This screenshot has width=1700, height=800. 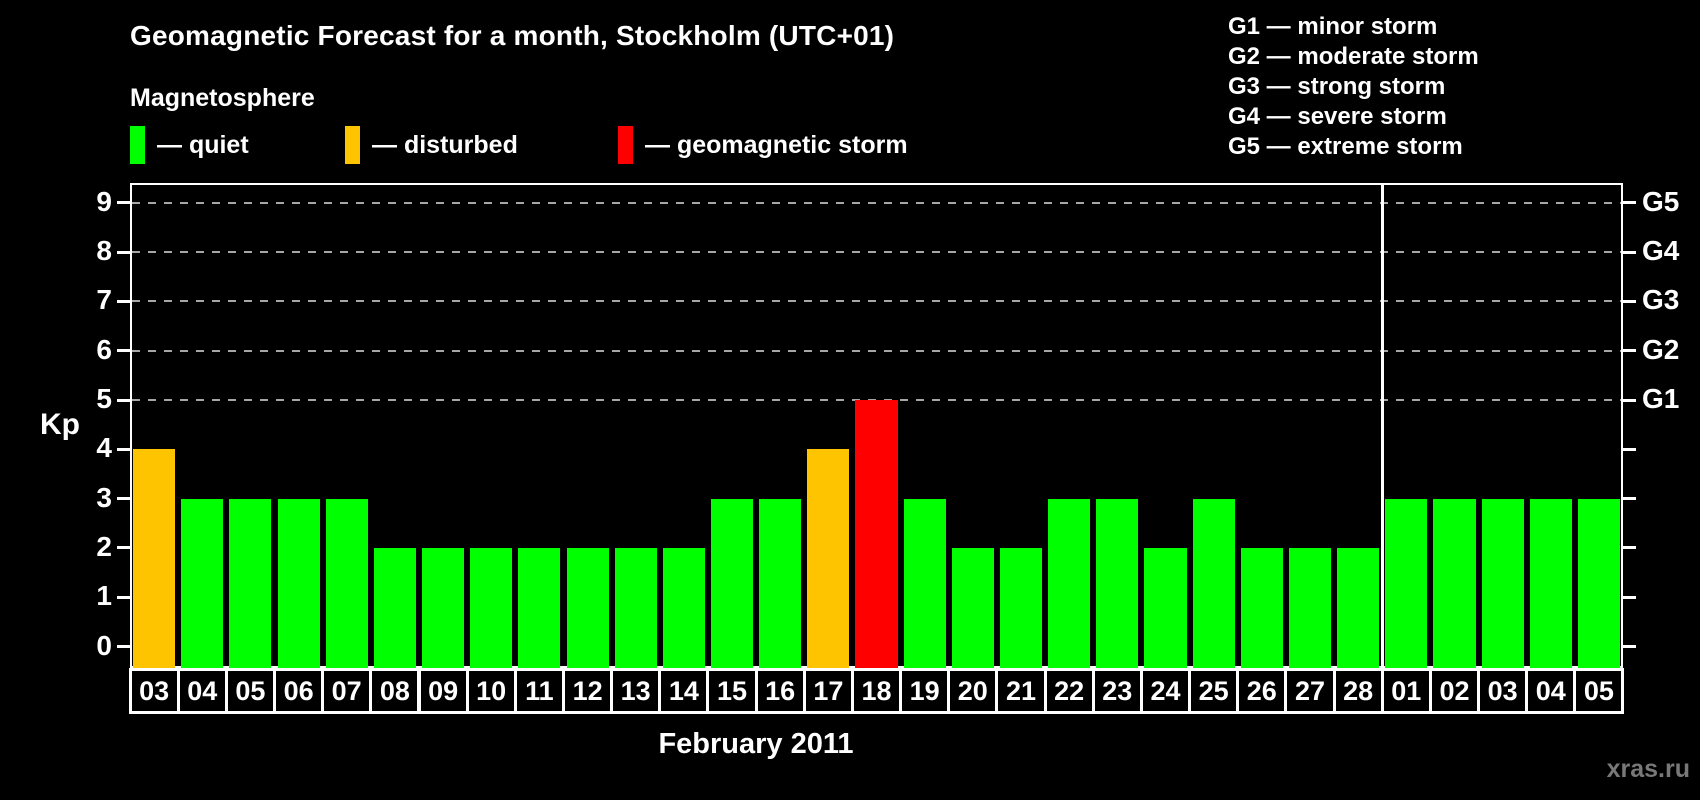 What do you see at coordinates (104, 398) in the screenshot?
I see `y-tick-label-5: 5` at bounding box center [104, 398].